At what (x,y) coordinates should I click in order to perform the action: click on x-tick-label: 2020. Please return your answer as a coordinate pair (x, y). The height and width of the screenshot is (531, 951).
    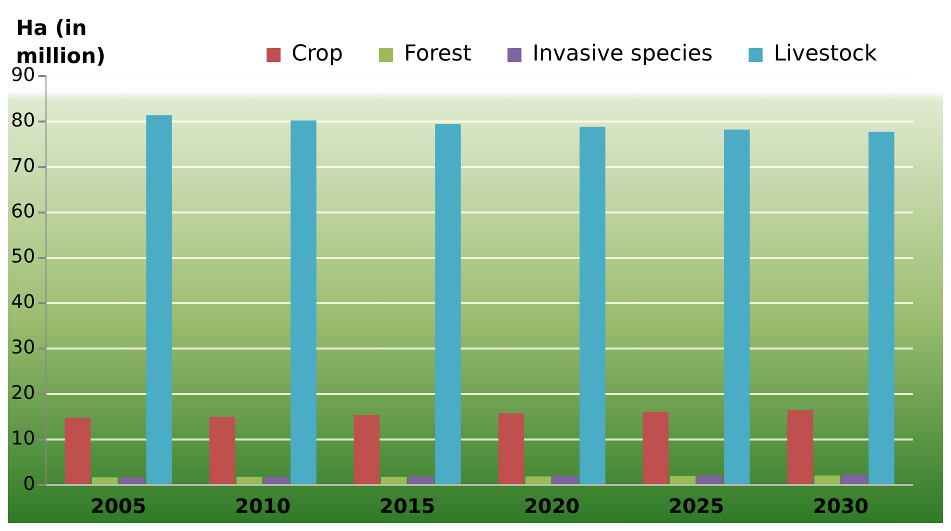
    Looking at the image, I should click on (552, 506).